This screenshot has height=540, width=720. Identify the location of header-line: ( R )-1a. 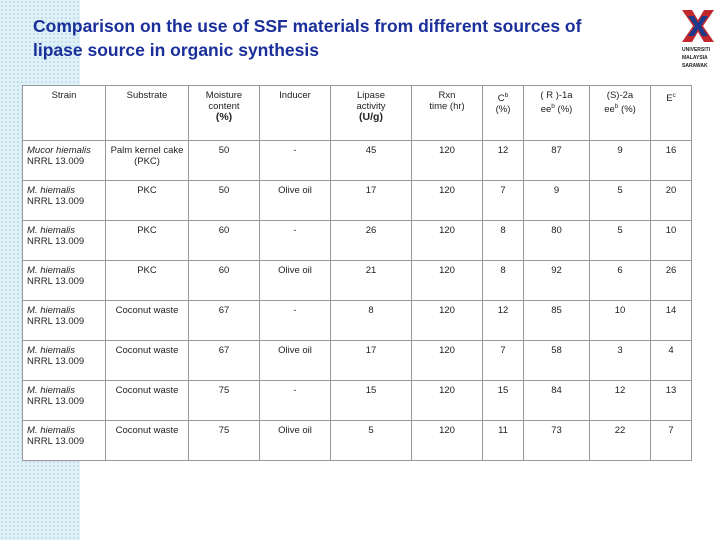
(556, 95).